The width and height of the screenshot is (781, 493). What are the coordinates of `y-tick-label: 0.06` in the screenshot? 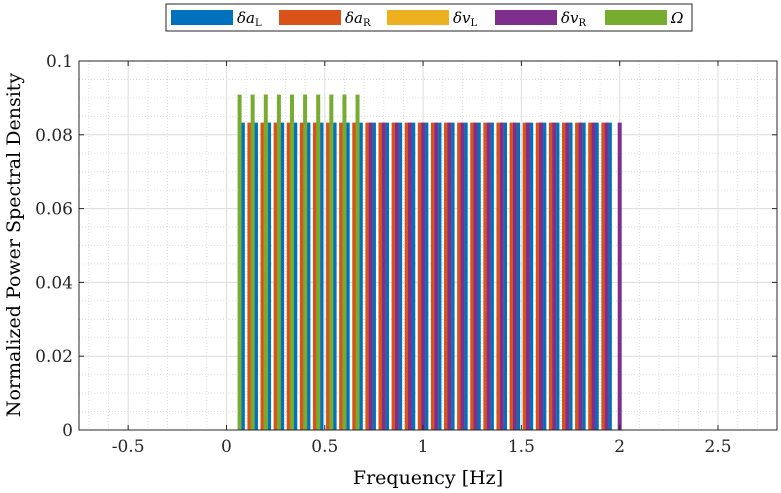 It's located at (54, 210).